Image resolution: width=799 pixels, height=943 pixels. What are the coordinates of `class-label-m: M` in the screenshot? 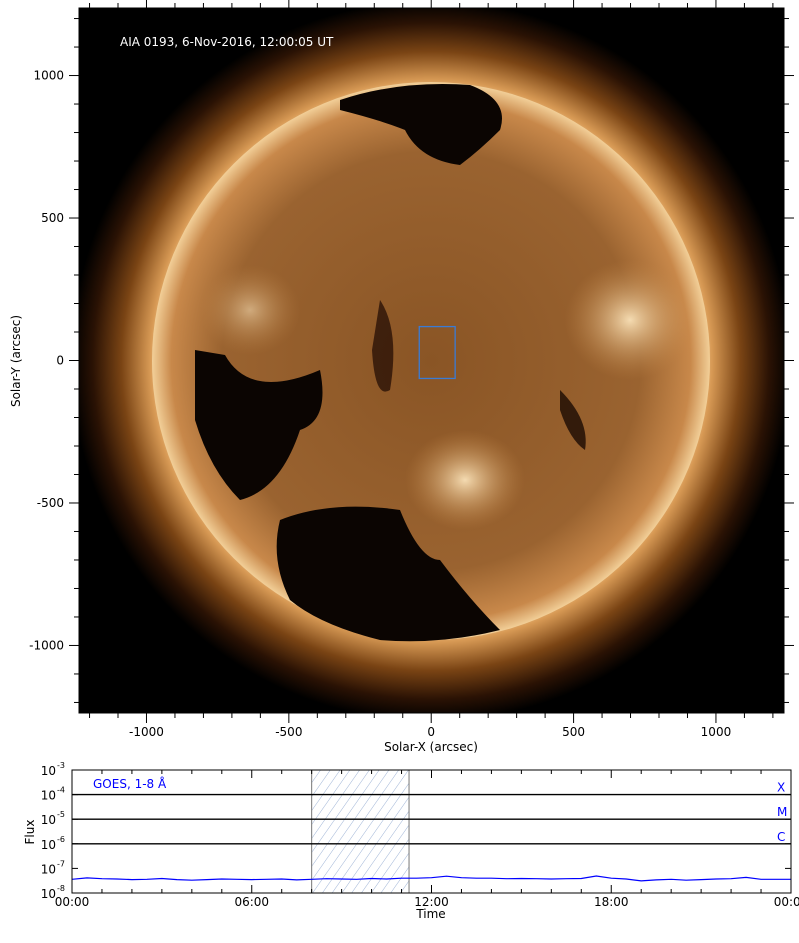 It's located at (782, 812).